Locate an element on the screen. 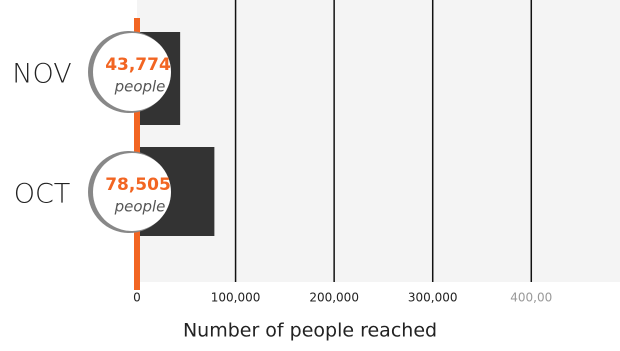  x-tick-label: 200,000 is located at coordinates (334, 298).